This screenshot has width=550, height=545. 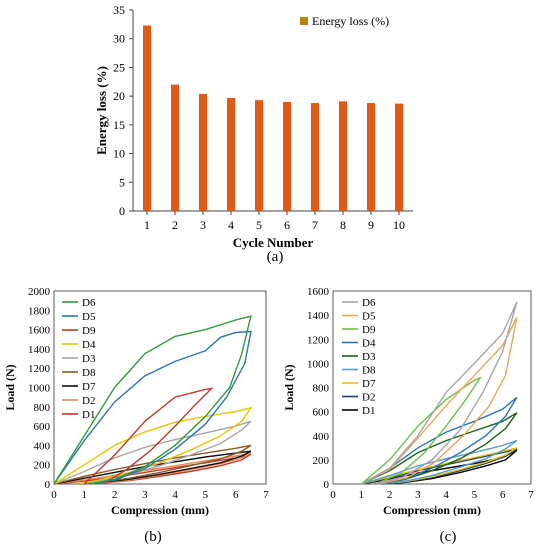 I want to click on y-tick-label: 1800, so click(x=39, y=311).